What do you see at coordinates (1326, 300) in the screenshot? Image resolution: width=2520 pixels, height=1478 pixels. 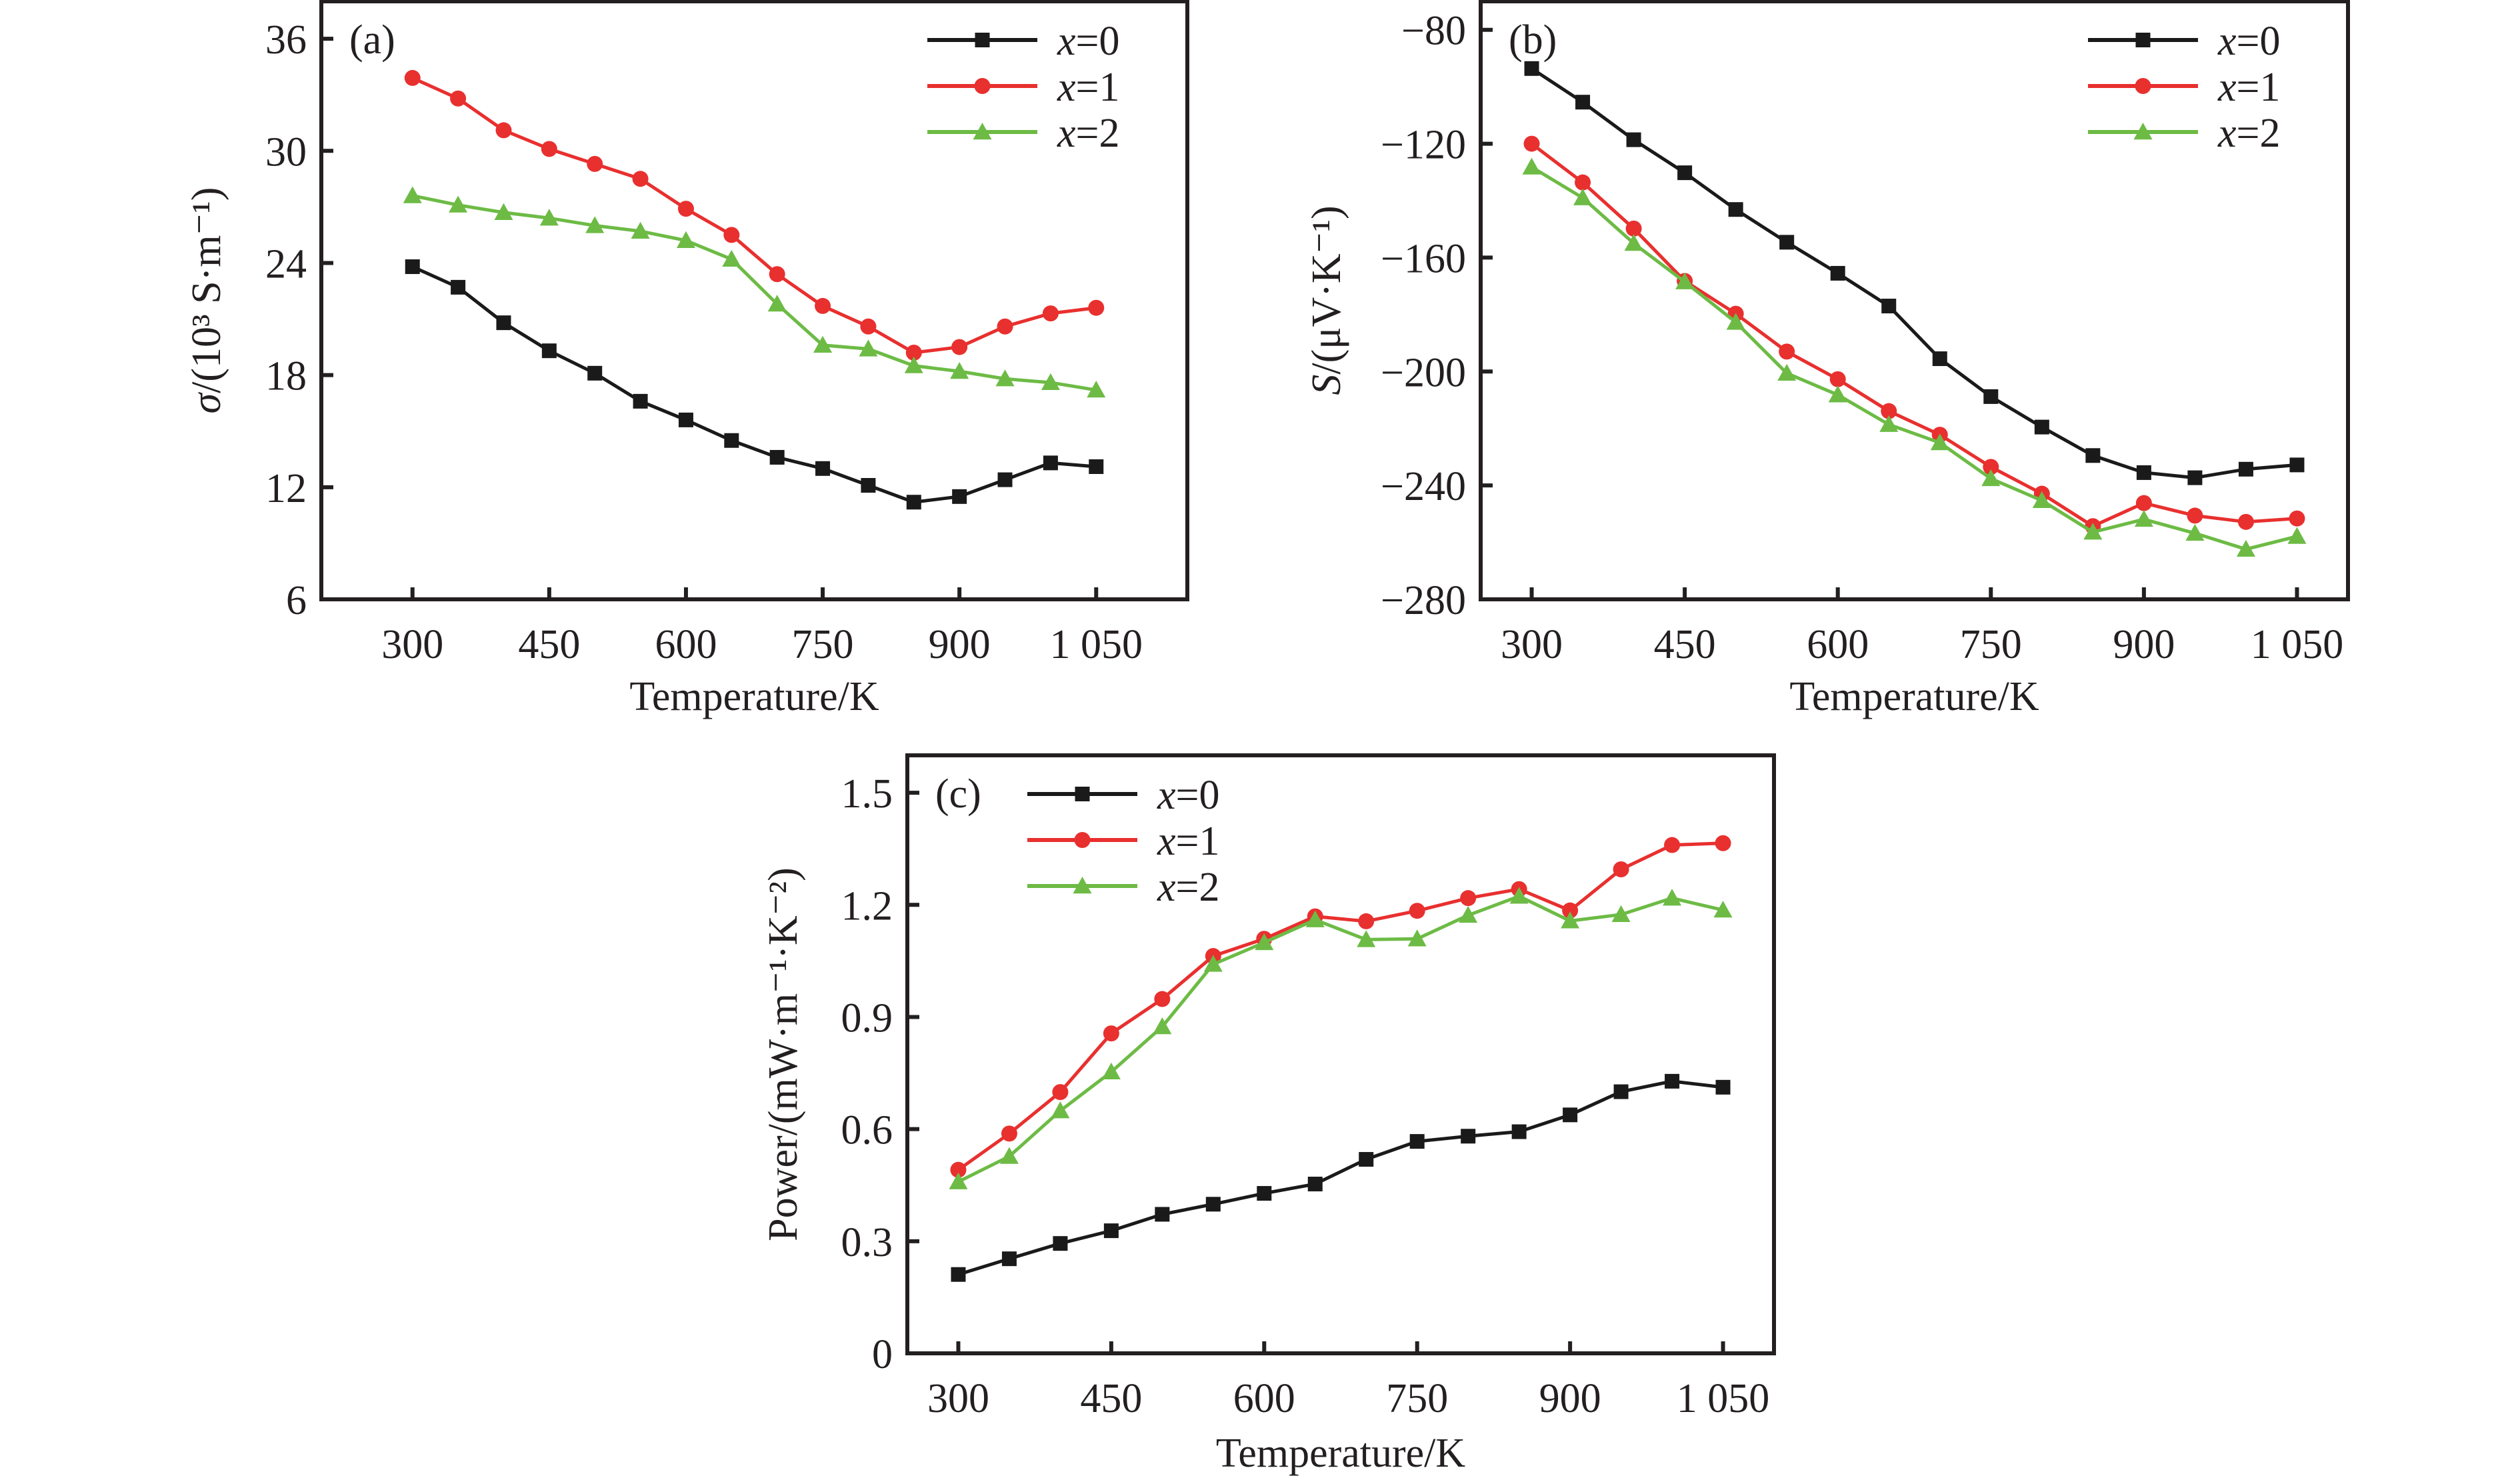 I see `y-axis-title: S/(μV·K⁻¹)` at bounding box center [1326, 300].